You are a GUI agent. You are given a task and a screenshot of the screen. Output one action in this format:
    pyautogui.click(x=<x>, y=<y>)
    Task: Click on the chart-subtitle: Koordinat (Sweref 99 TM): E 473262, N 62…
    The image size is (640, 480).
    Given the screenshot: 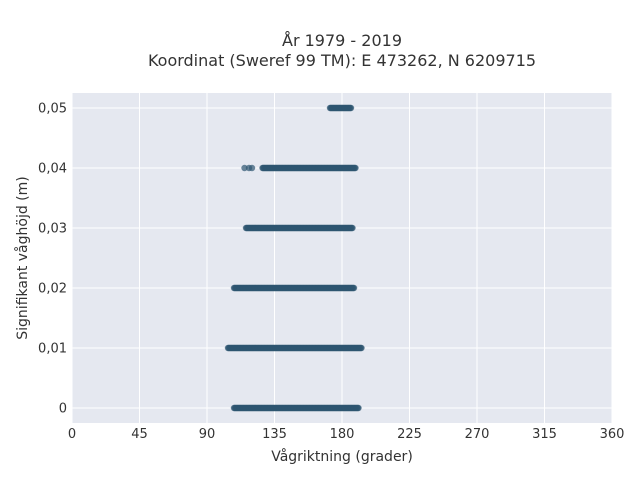 What is the action you would take?
    pyautogui.click(x=342, y=60)
    